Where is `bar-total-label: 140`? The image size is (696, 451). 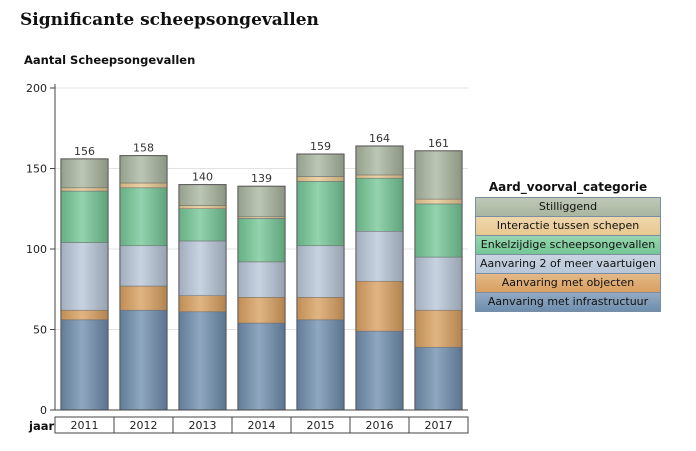 bar-total-label: 140 is located at coordinates (202, 177).